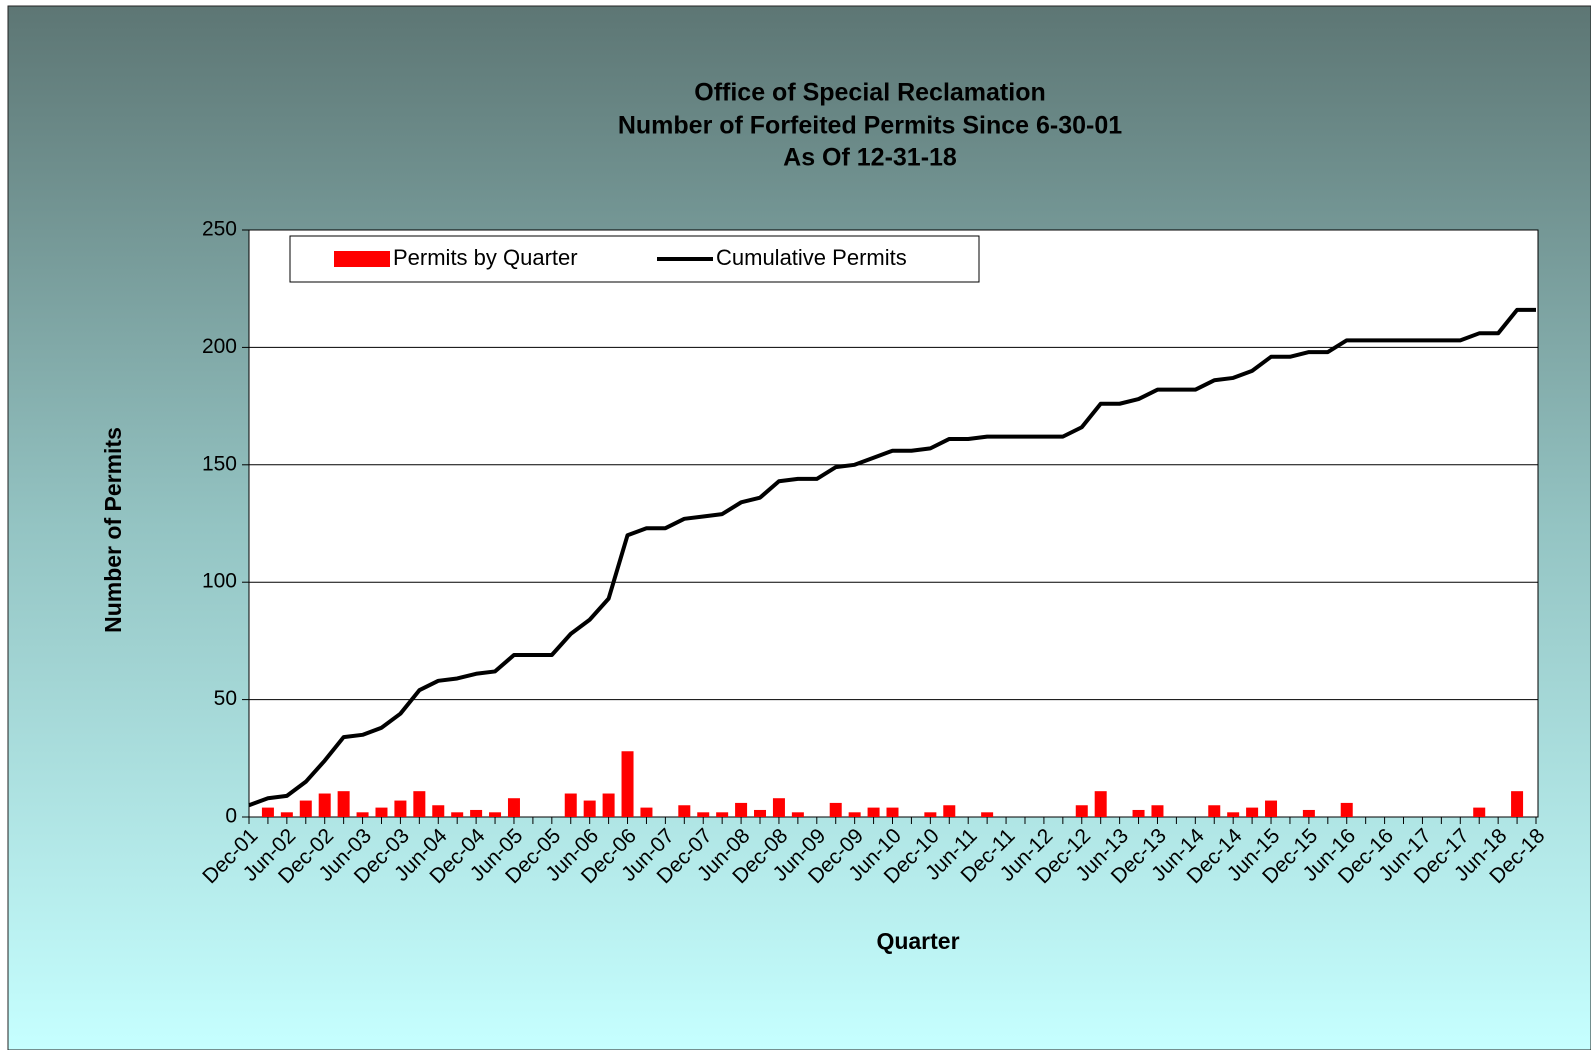 The image size is (1591, 1050). I want to click on y-tick-label: 250, so click(219, 229).